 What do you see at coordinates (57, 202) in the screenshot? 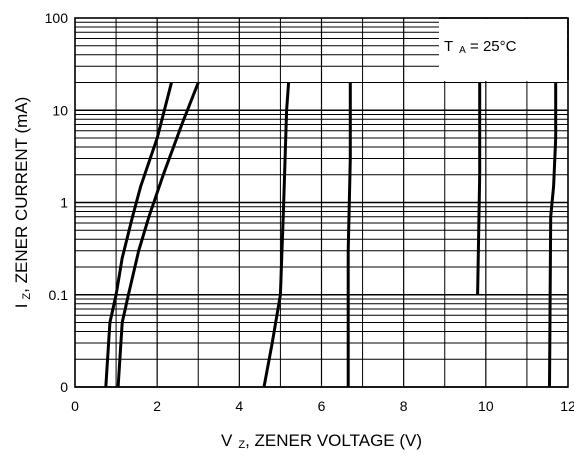
I see `y-tick-labels: 0 0.1 1 10 100` at bounding box center [57, 202].